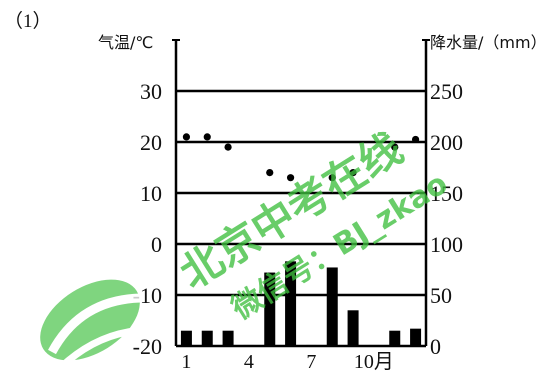 This screenshot has width=538, height=374. I want to click on x-tick-label: 10月, so click(374, 362).